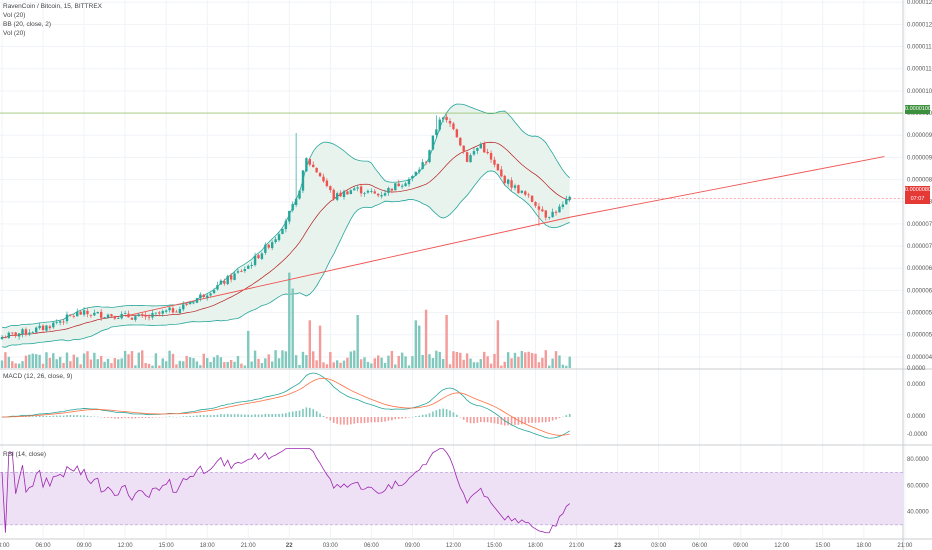  I want to click on time-tick-label: 22, so click(289, 546).